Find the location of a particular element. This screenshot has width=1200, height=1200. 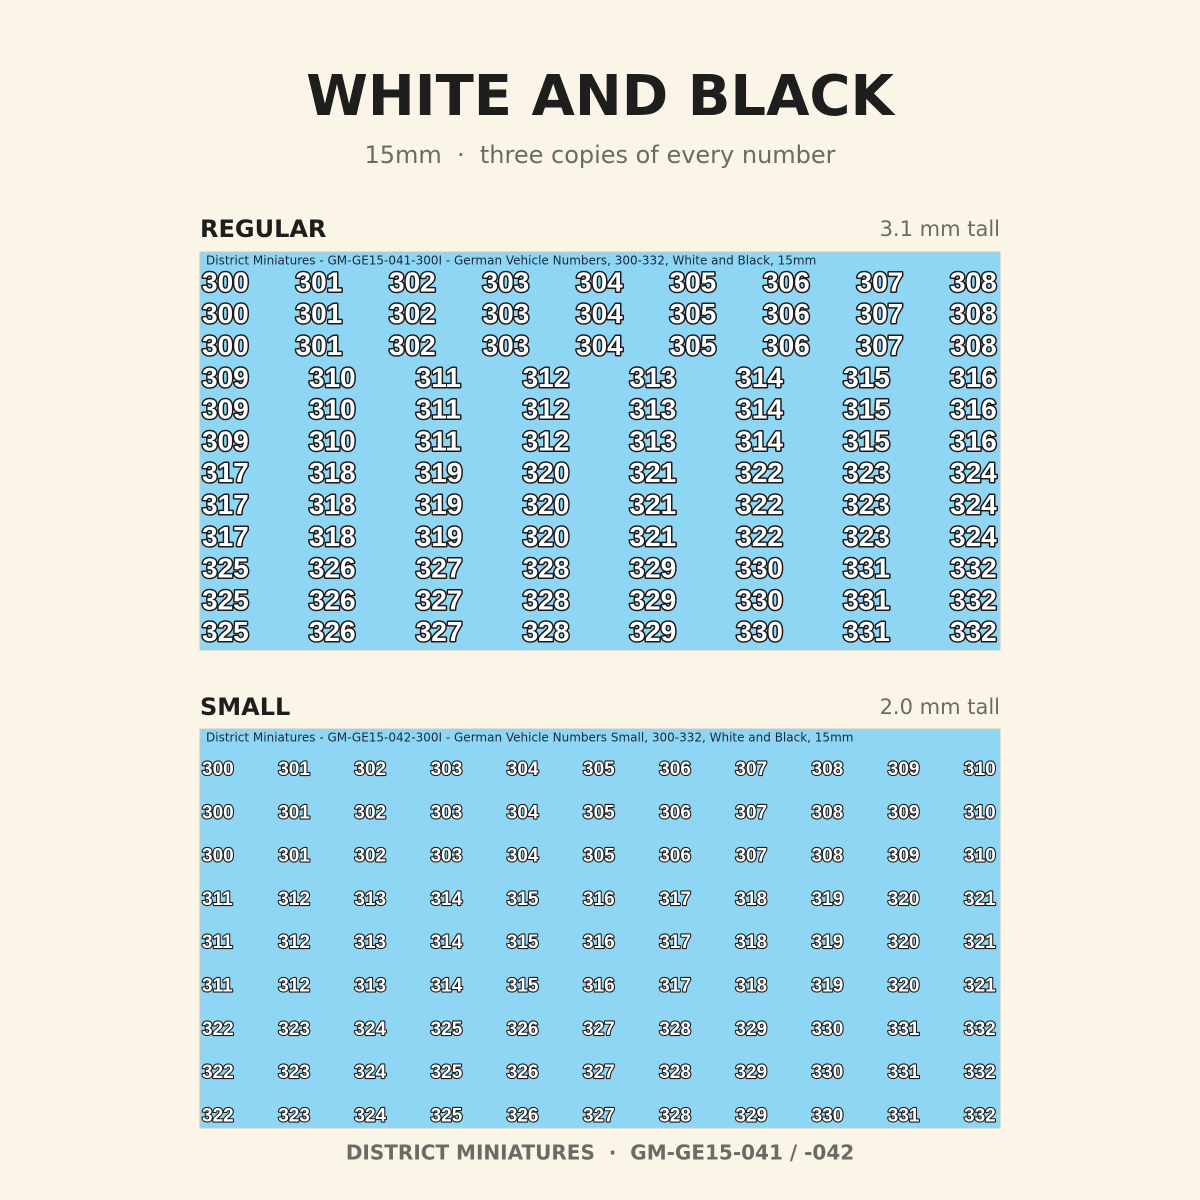

decal-number: 307 is located at coordinates (880, 281).